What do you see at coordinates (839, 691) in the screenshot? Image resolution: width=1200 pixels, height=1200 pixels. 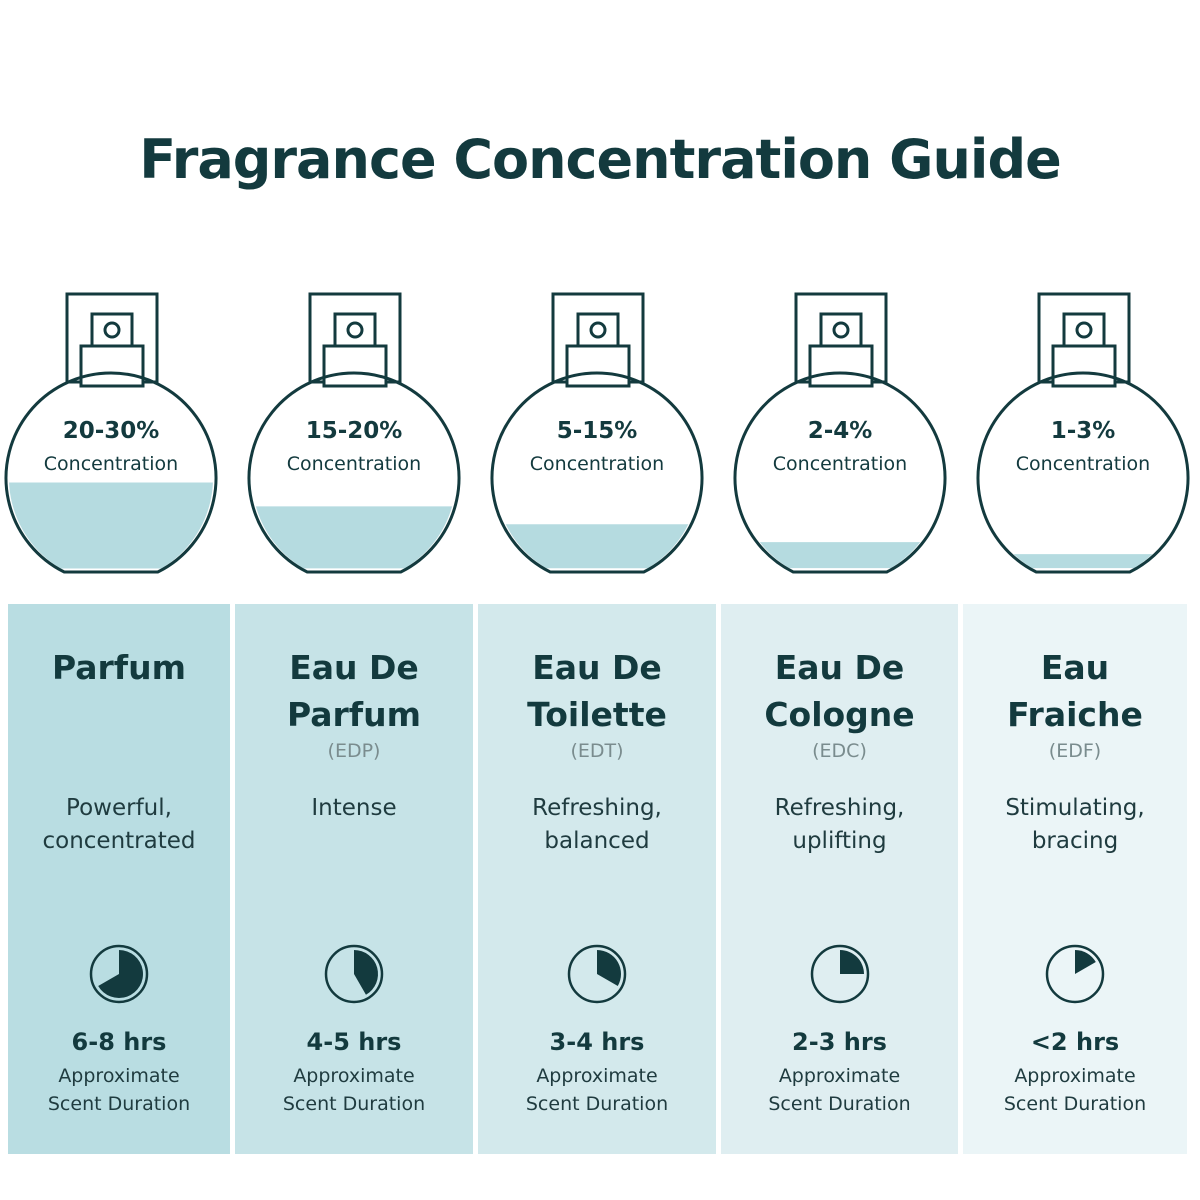 I see `fragrance-name: Eau De Cologne` at bounding box center [839, 691].